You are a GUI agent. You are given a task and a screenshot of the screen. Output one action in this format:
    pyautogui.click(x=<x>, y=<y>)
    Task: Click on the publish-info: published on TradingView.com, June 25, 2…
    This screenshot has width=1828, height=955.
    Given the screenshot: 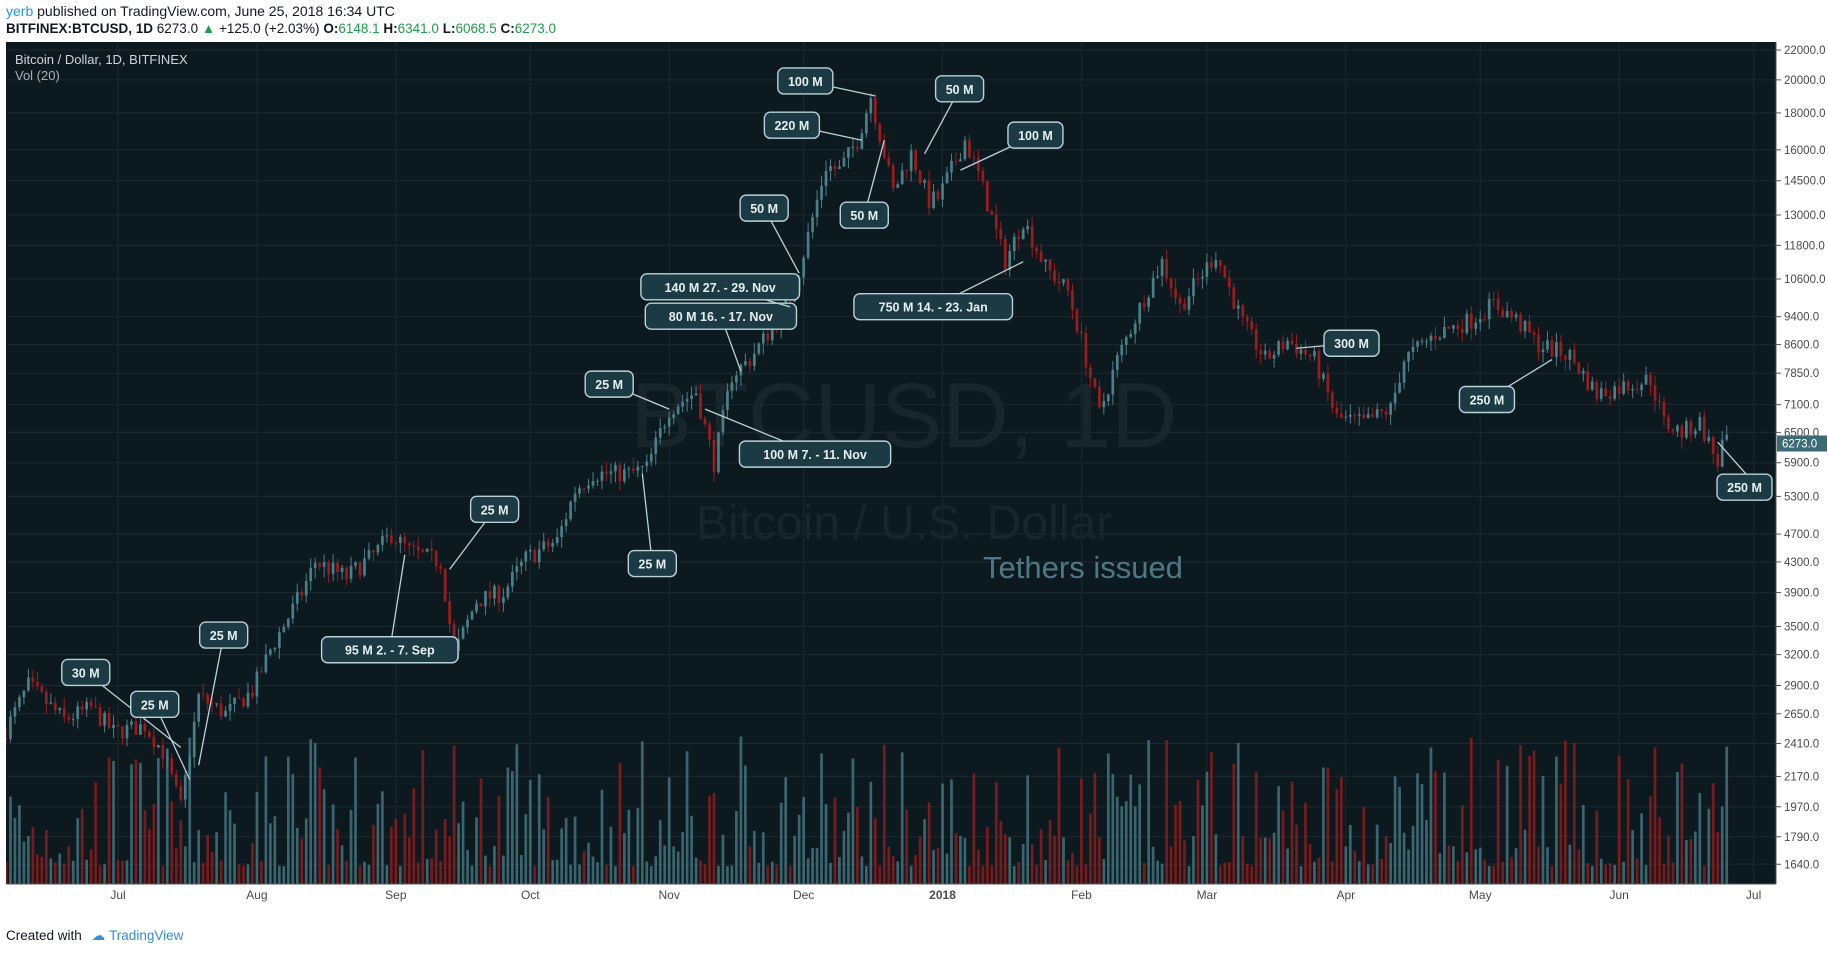 What is the action you would take?
    pyautogui.click(x=216, y=11)
    